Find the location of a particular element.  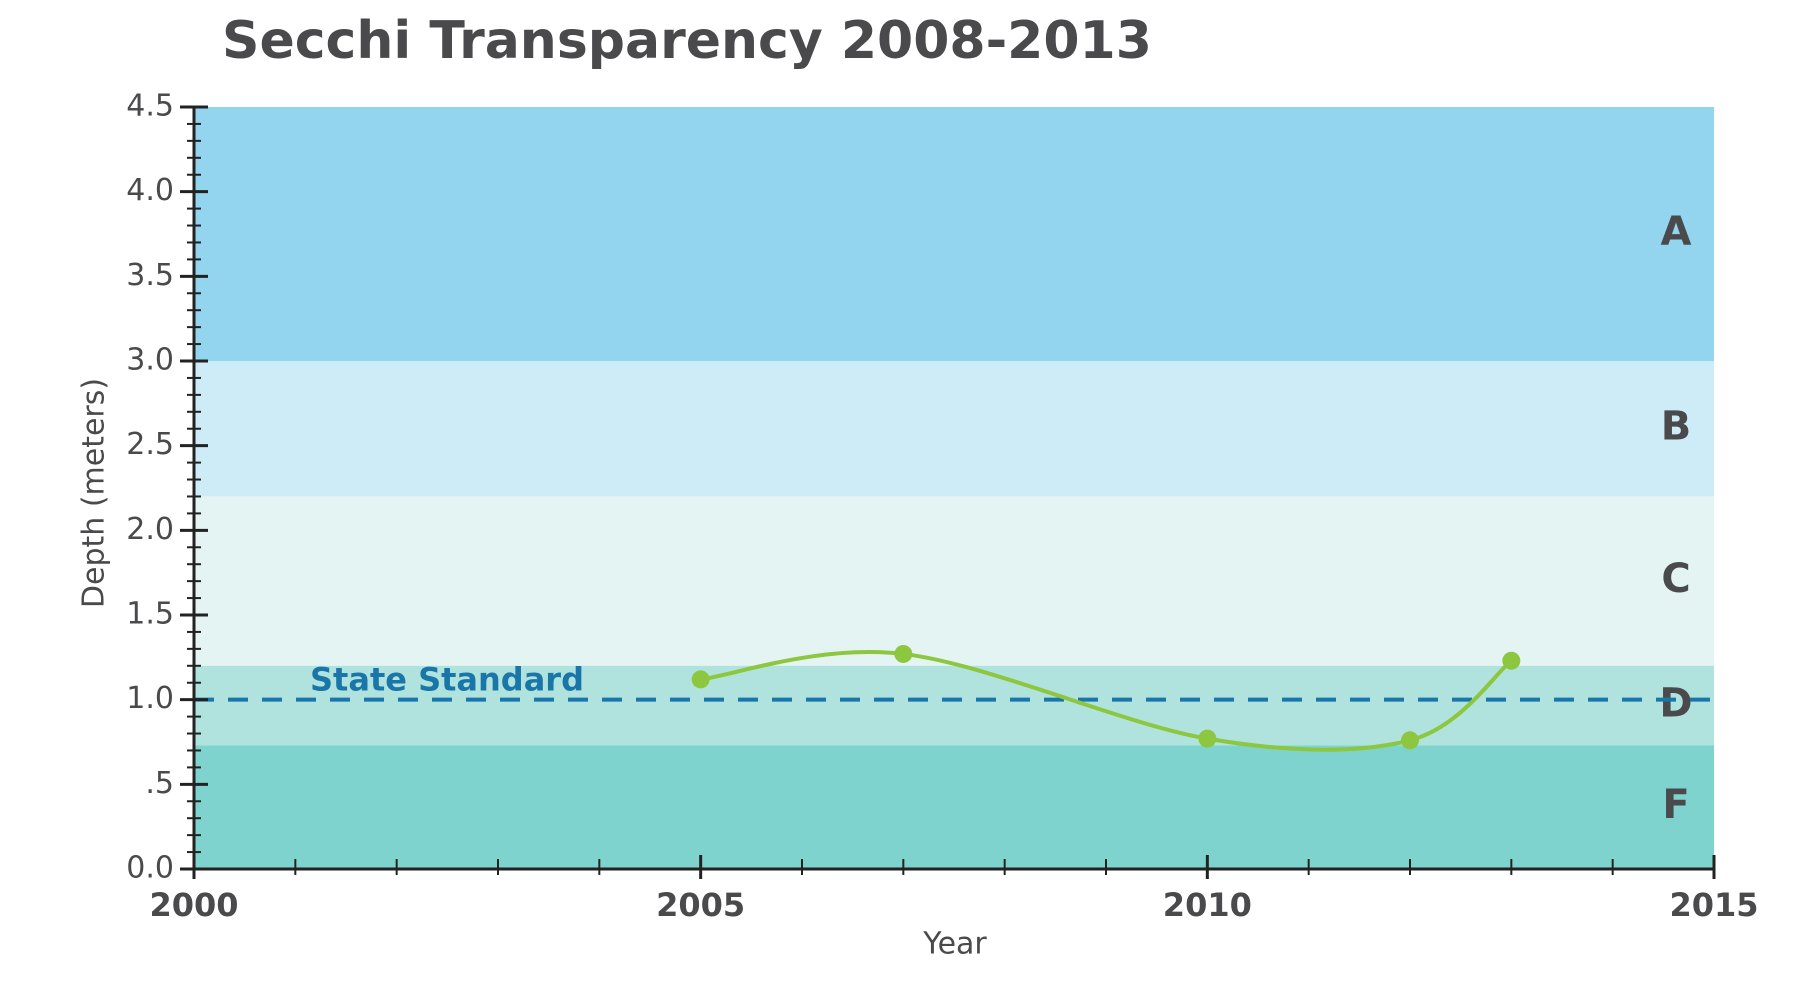

x-tick-label: 2010 is located at coordinates (1207, 905).